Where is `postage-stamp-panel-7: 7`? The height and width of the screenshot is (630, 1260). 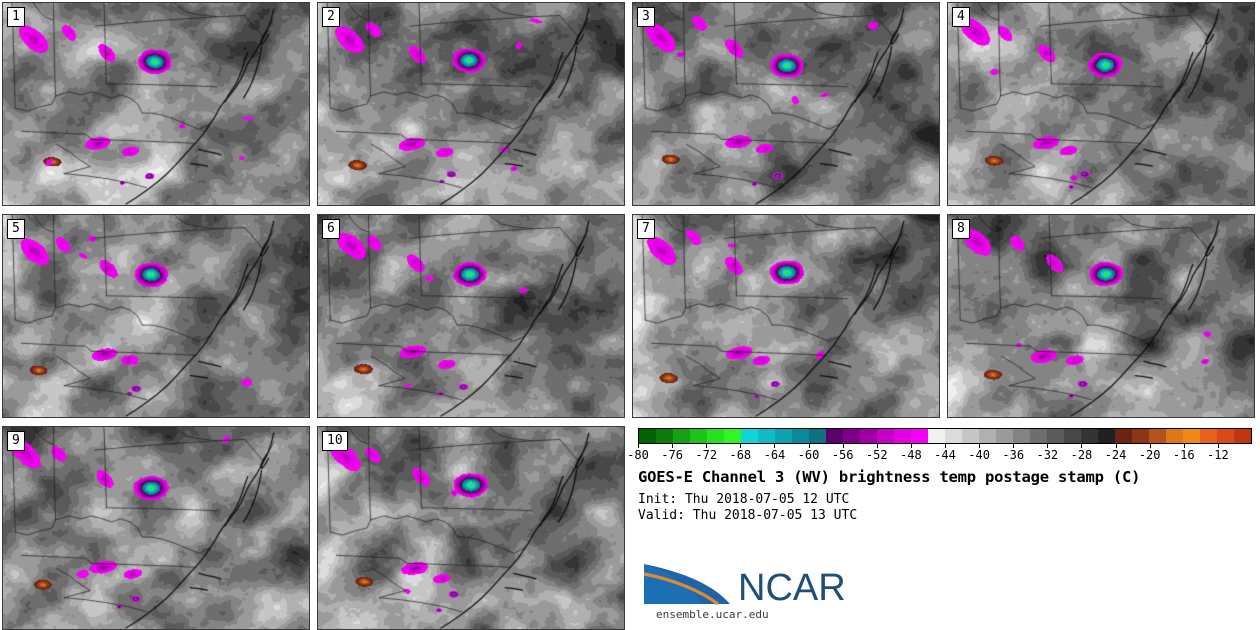
postage-stamp-panel-7: 7 is located at coordinates (786, 316).